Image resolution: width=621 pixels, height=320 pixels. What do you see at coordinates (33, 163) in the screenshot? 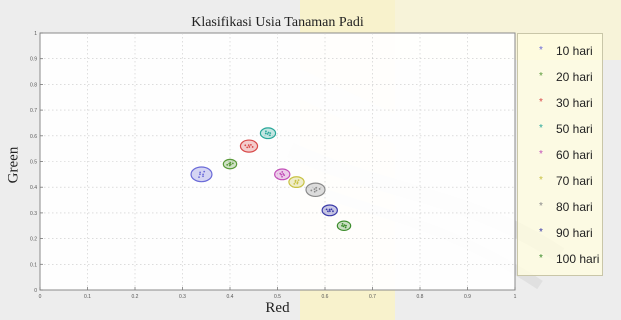
I see `y-tick-label: 0.5` at bounding box center [33, 163].